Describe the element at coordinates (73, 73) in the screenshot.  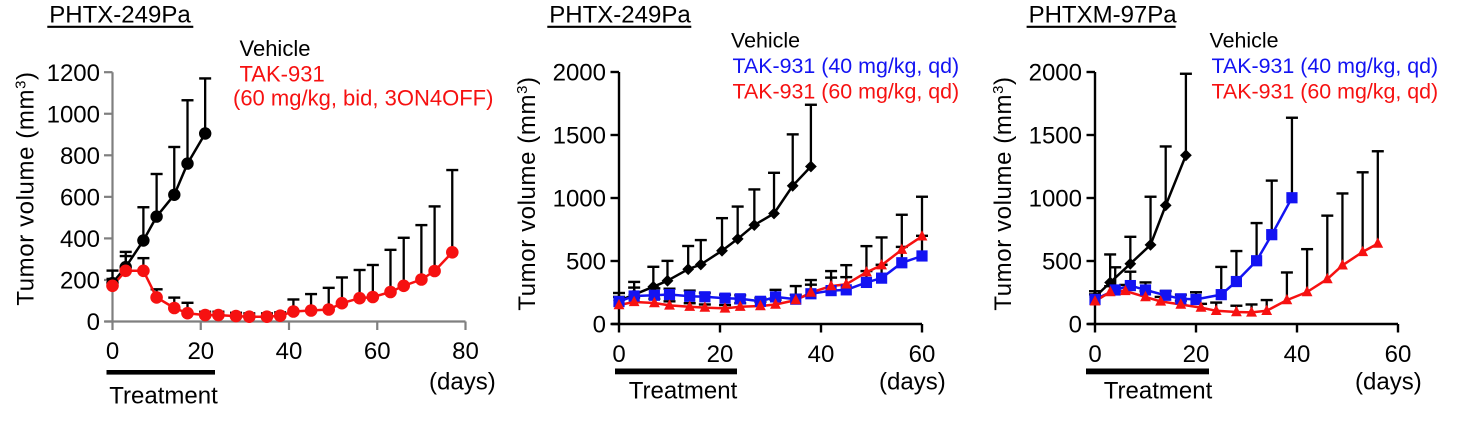
I see `svg-text: 1200` at that location.